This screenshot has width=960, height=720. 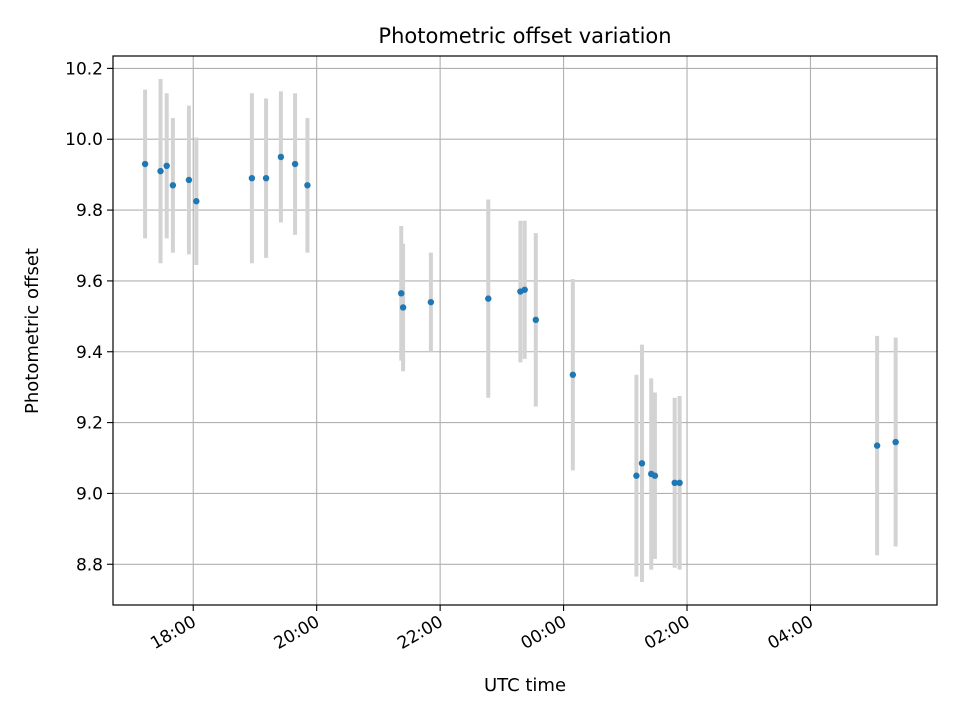 What do you see at coordinates (482, 629) in the screenshot?
I see `x-axis-ticks: 18:00 20:00 22:00 00:00 02:00 04:00` at bounding box center [482, 629].